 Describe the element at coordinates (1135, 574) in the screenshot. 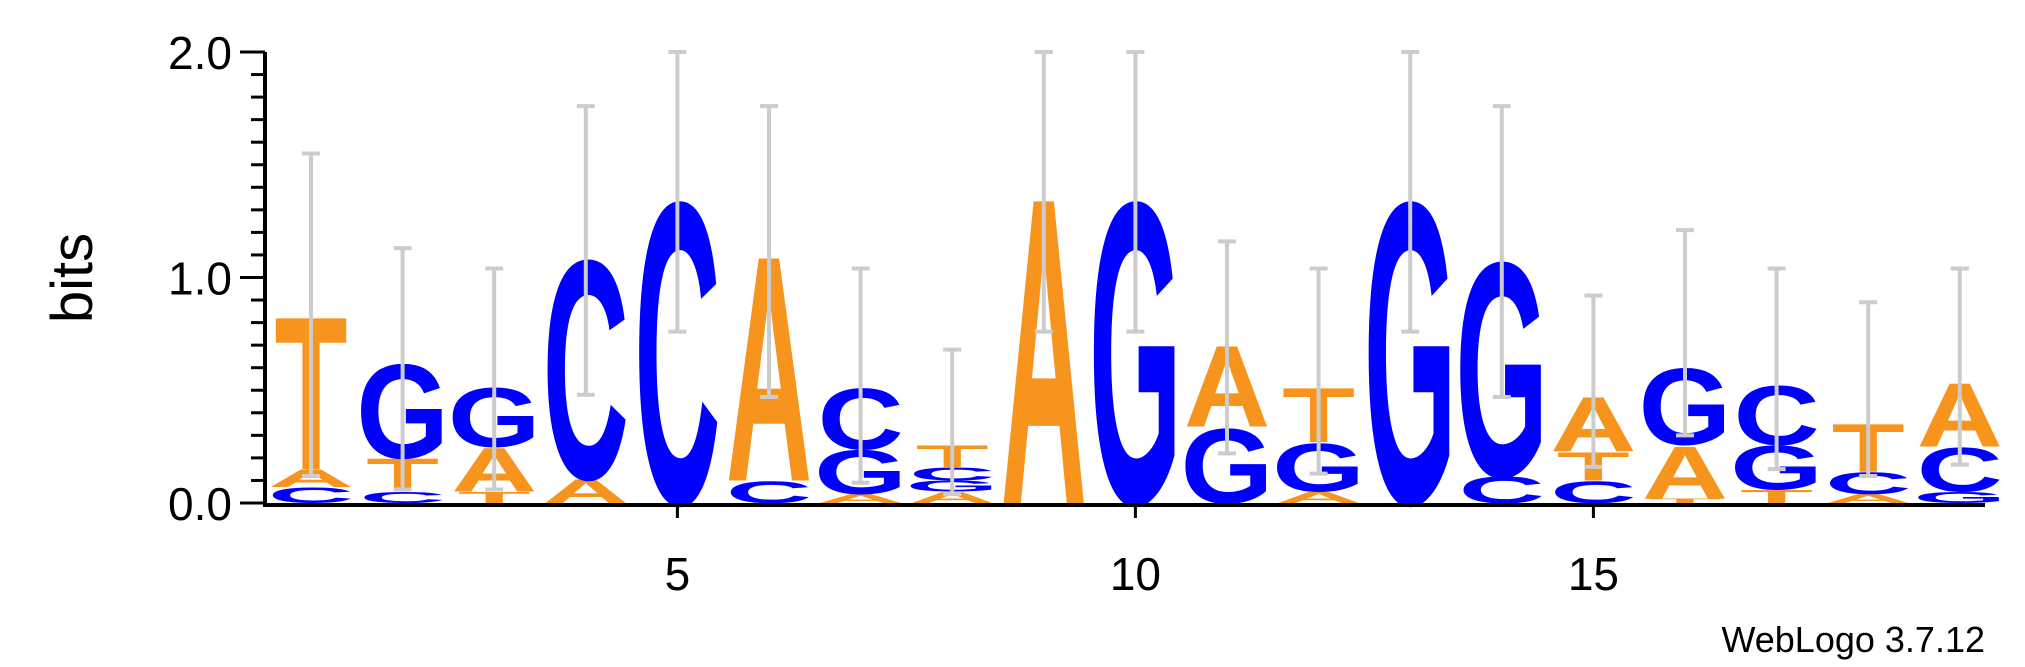

I see `x-tick-label: 10` at that location.